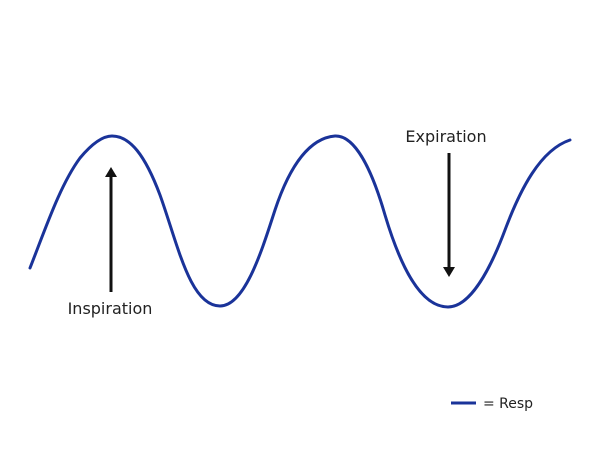 This screenshot has width=600, height=450. I want to click on legend: = Resp, so click(492, 404).